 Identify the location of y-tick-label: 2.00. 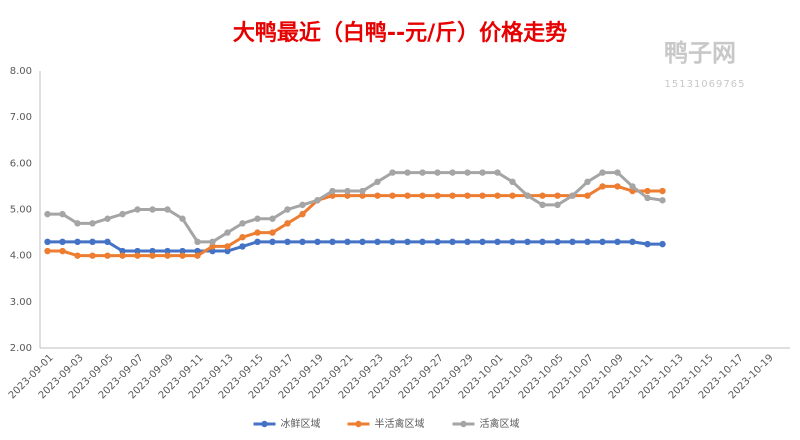
(21, 348).